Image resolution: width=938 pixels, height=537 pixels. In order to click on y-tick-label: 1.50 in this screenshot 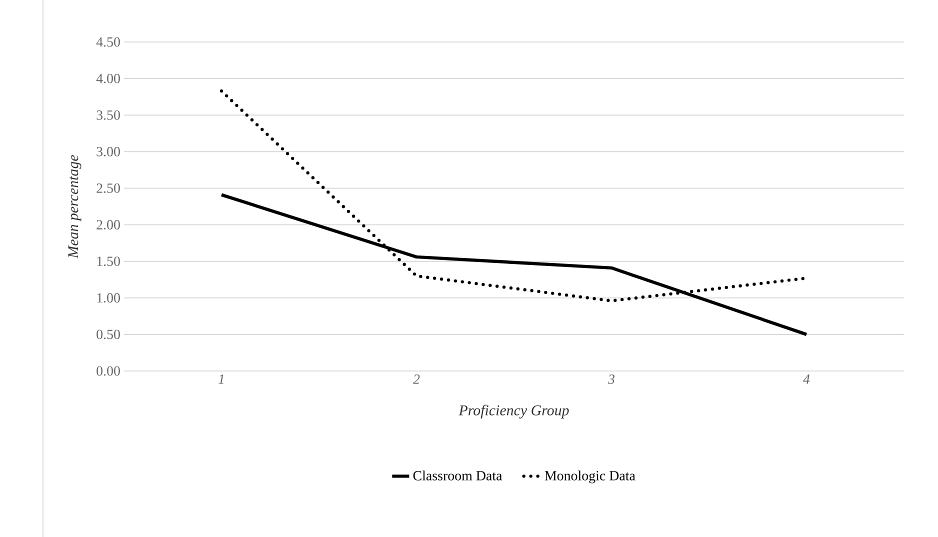, I will do `click(108, 261)`.